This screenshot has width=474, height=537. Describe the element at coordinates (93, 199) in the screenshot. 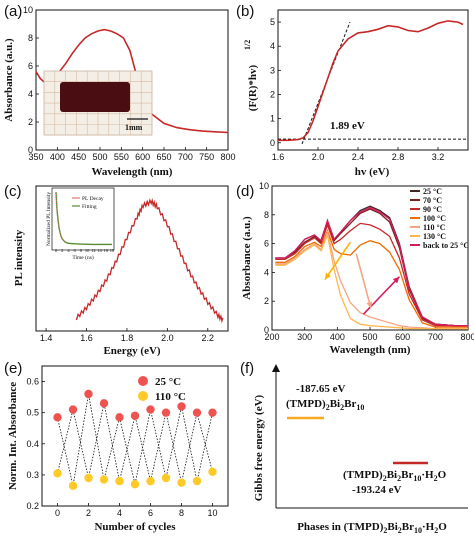

I see `legend-decay-label: PL Decay` at that location.